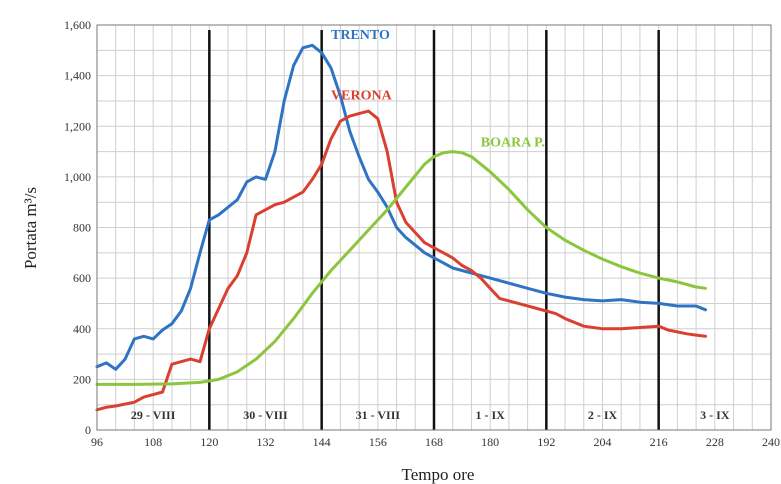 Image resolution: width=781 pixels, height=484 pixels. Describe the element at coordinates (659, 442) in the screenshot. I see `x-tick-label: 216` at that location.